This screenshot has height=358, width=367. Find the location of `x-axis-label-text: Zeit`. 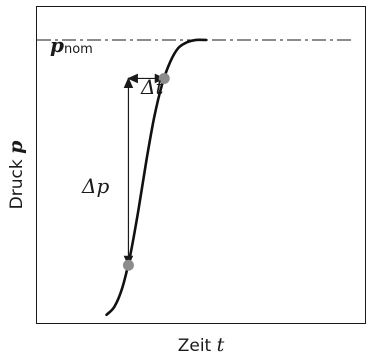

x-axis-label-text: Zeit is located at coordinates (197, 346).